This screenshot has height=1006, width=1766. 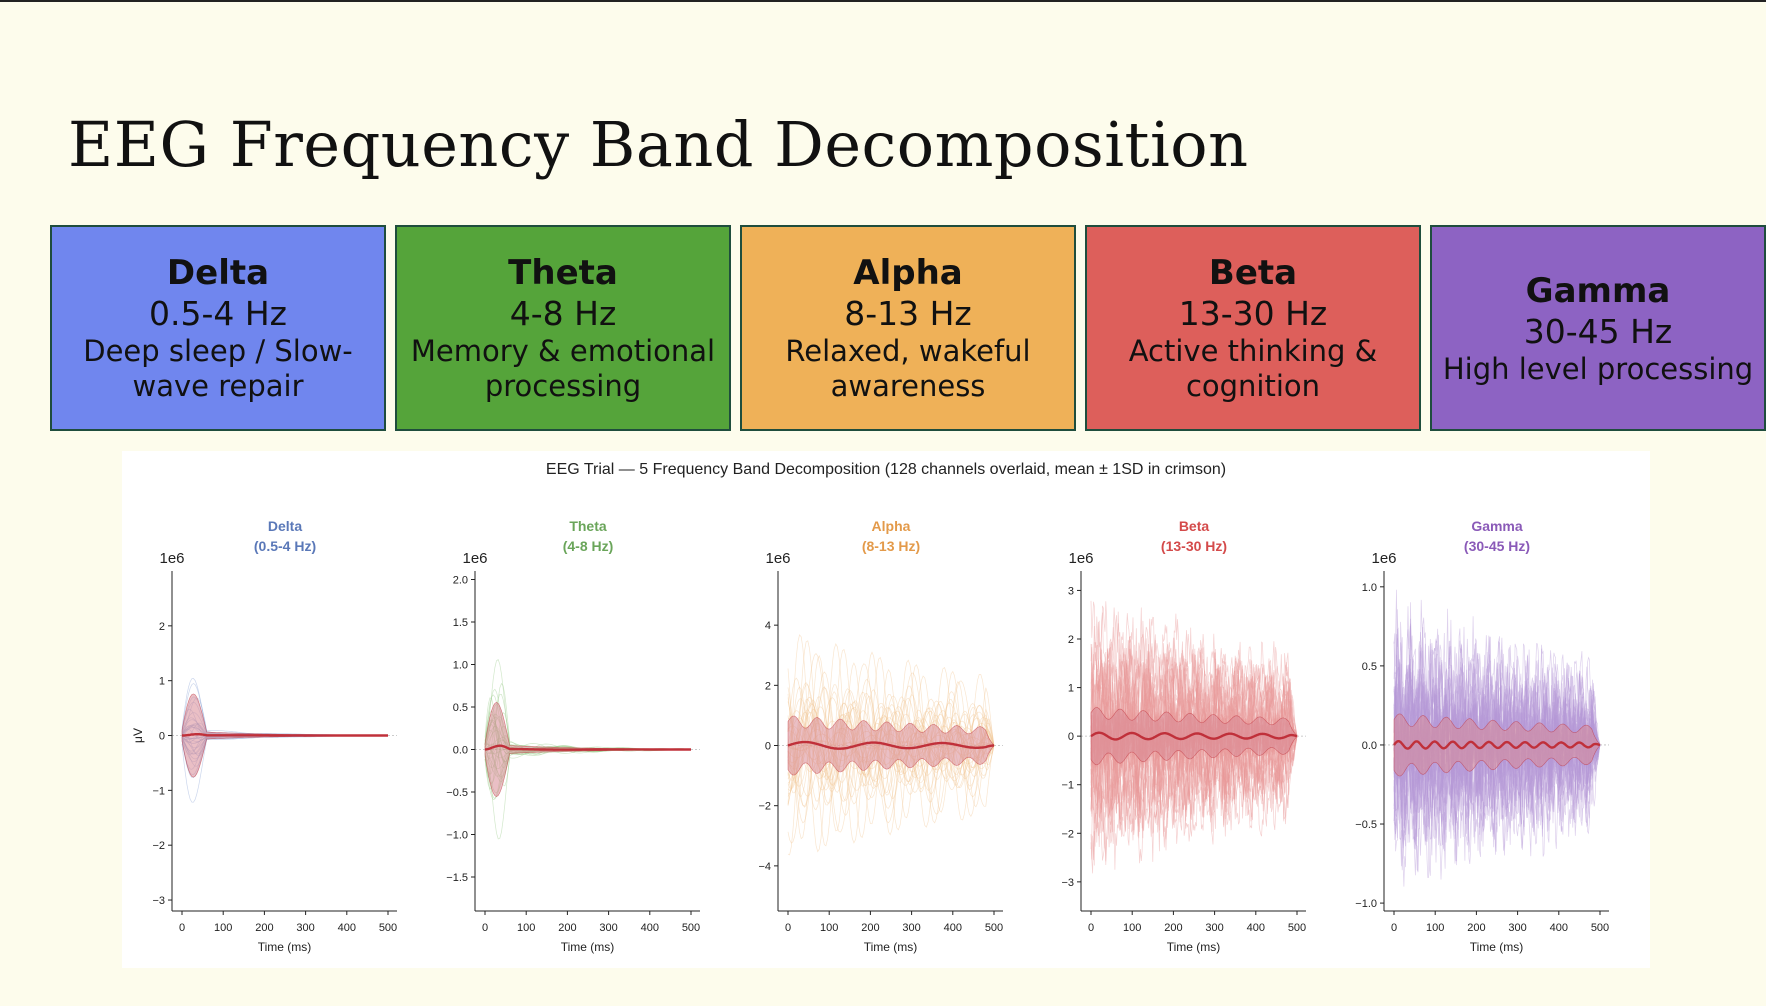 I want to click on band-name: Delta, so click(x=218, y=273).